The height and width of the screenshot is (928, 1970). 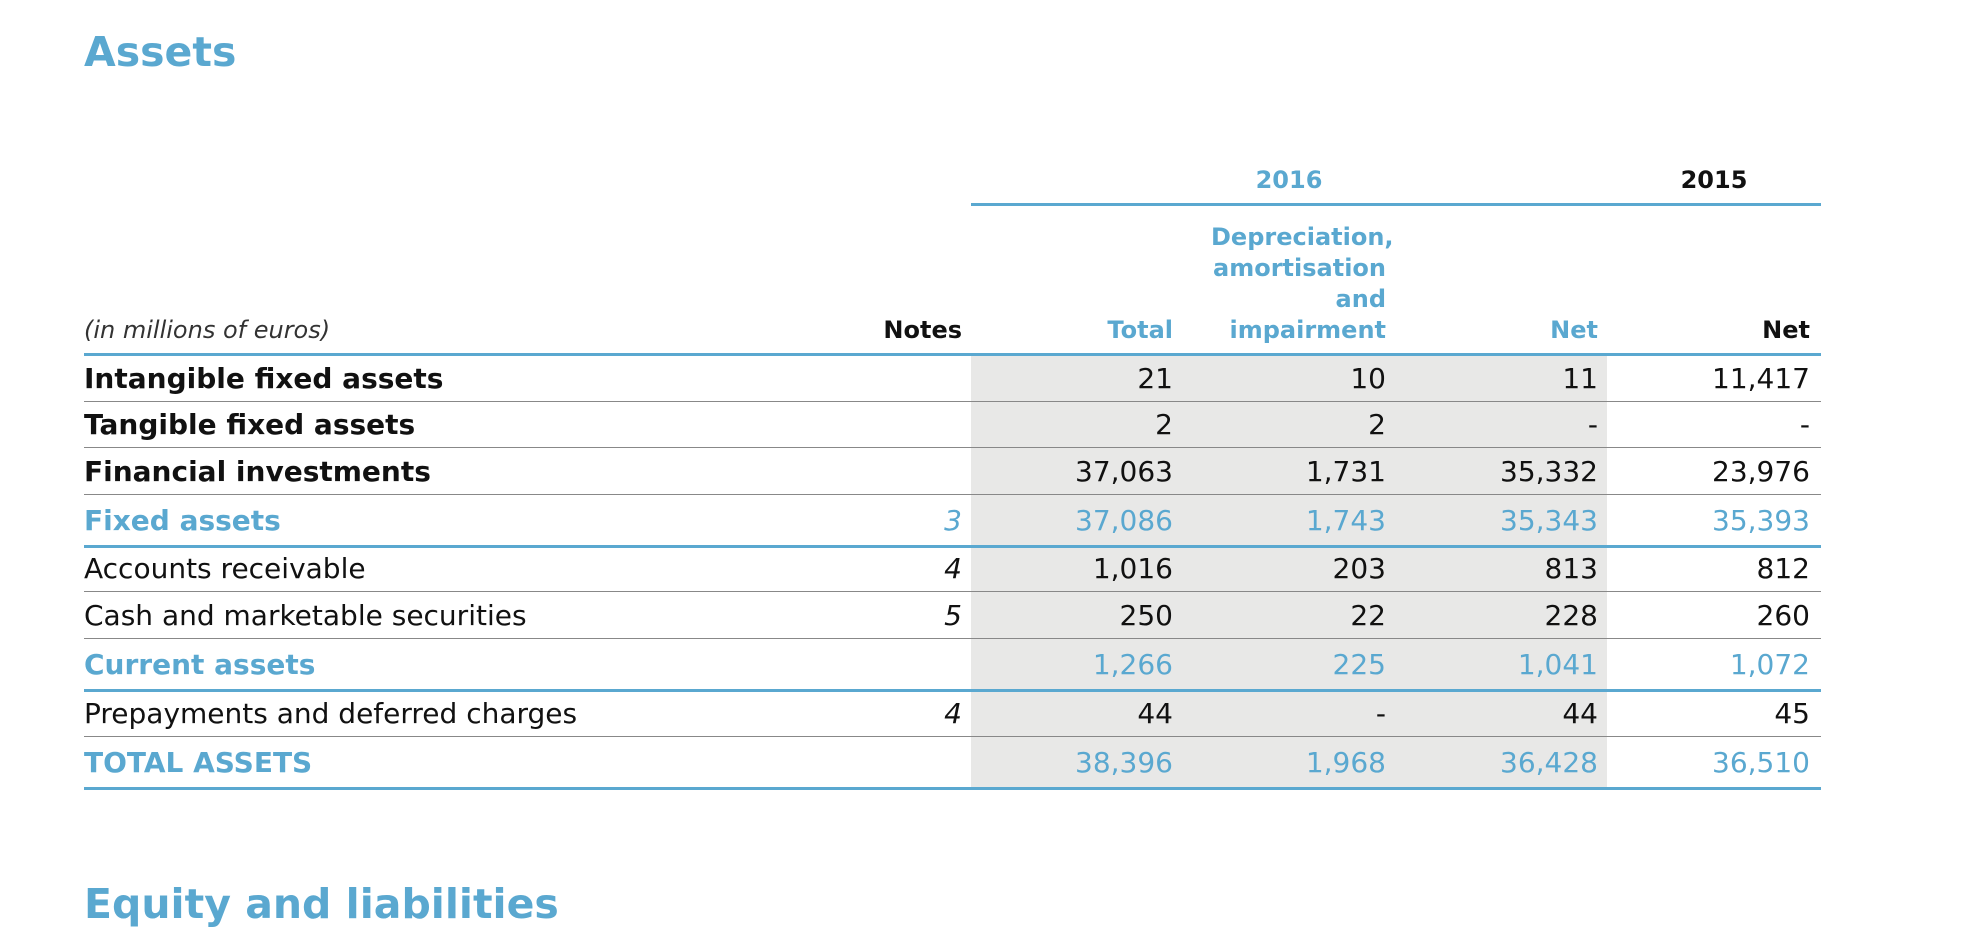 What do you see at coordinates (1140, 330) in the screenshot?
I see `column-header: Total` at bounding box center [1140, 330].